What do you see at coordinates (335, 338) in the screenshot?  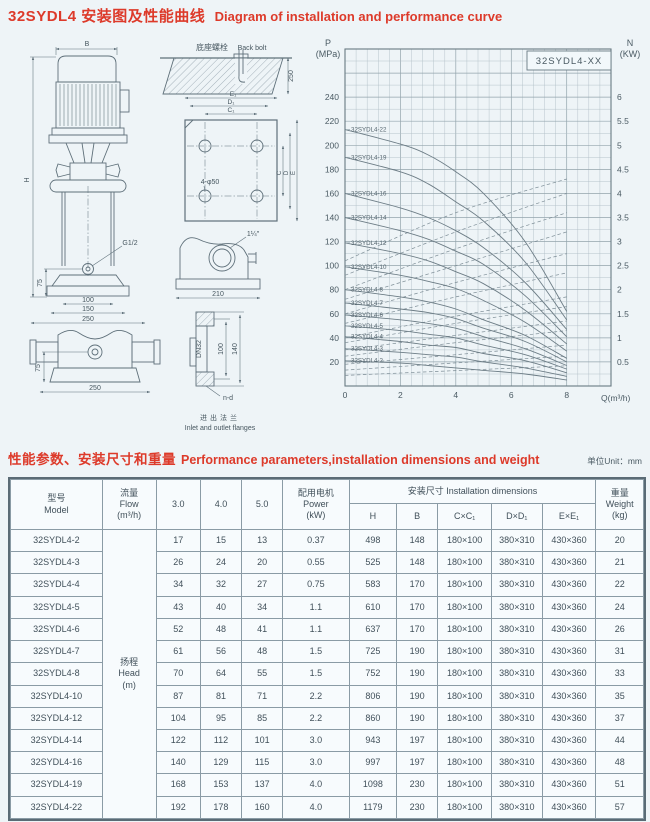 I see `svg-text: 40` at bounding box center [335, 338].